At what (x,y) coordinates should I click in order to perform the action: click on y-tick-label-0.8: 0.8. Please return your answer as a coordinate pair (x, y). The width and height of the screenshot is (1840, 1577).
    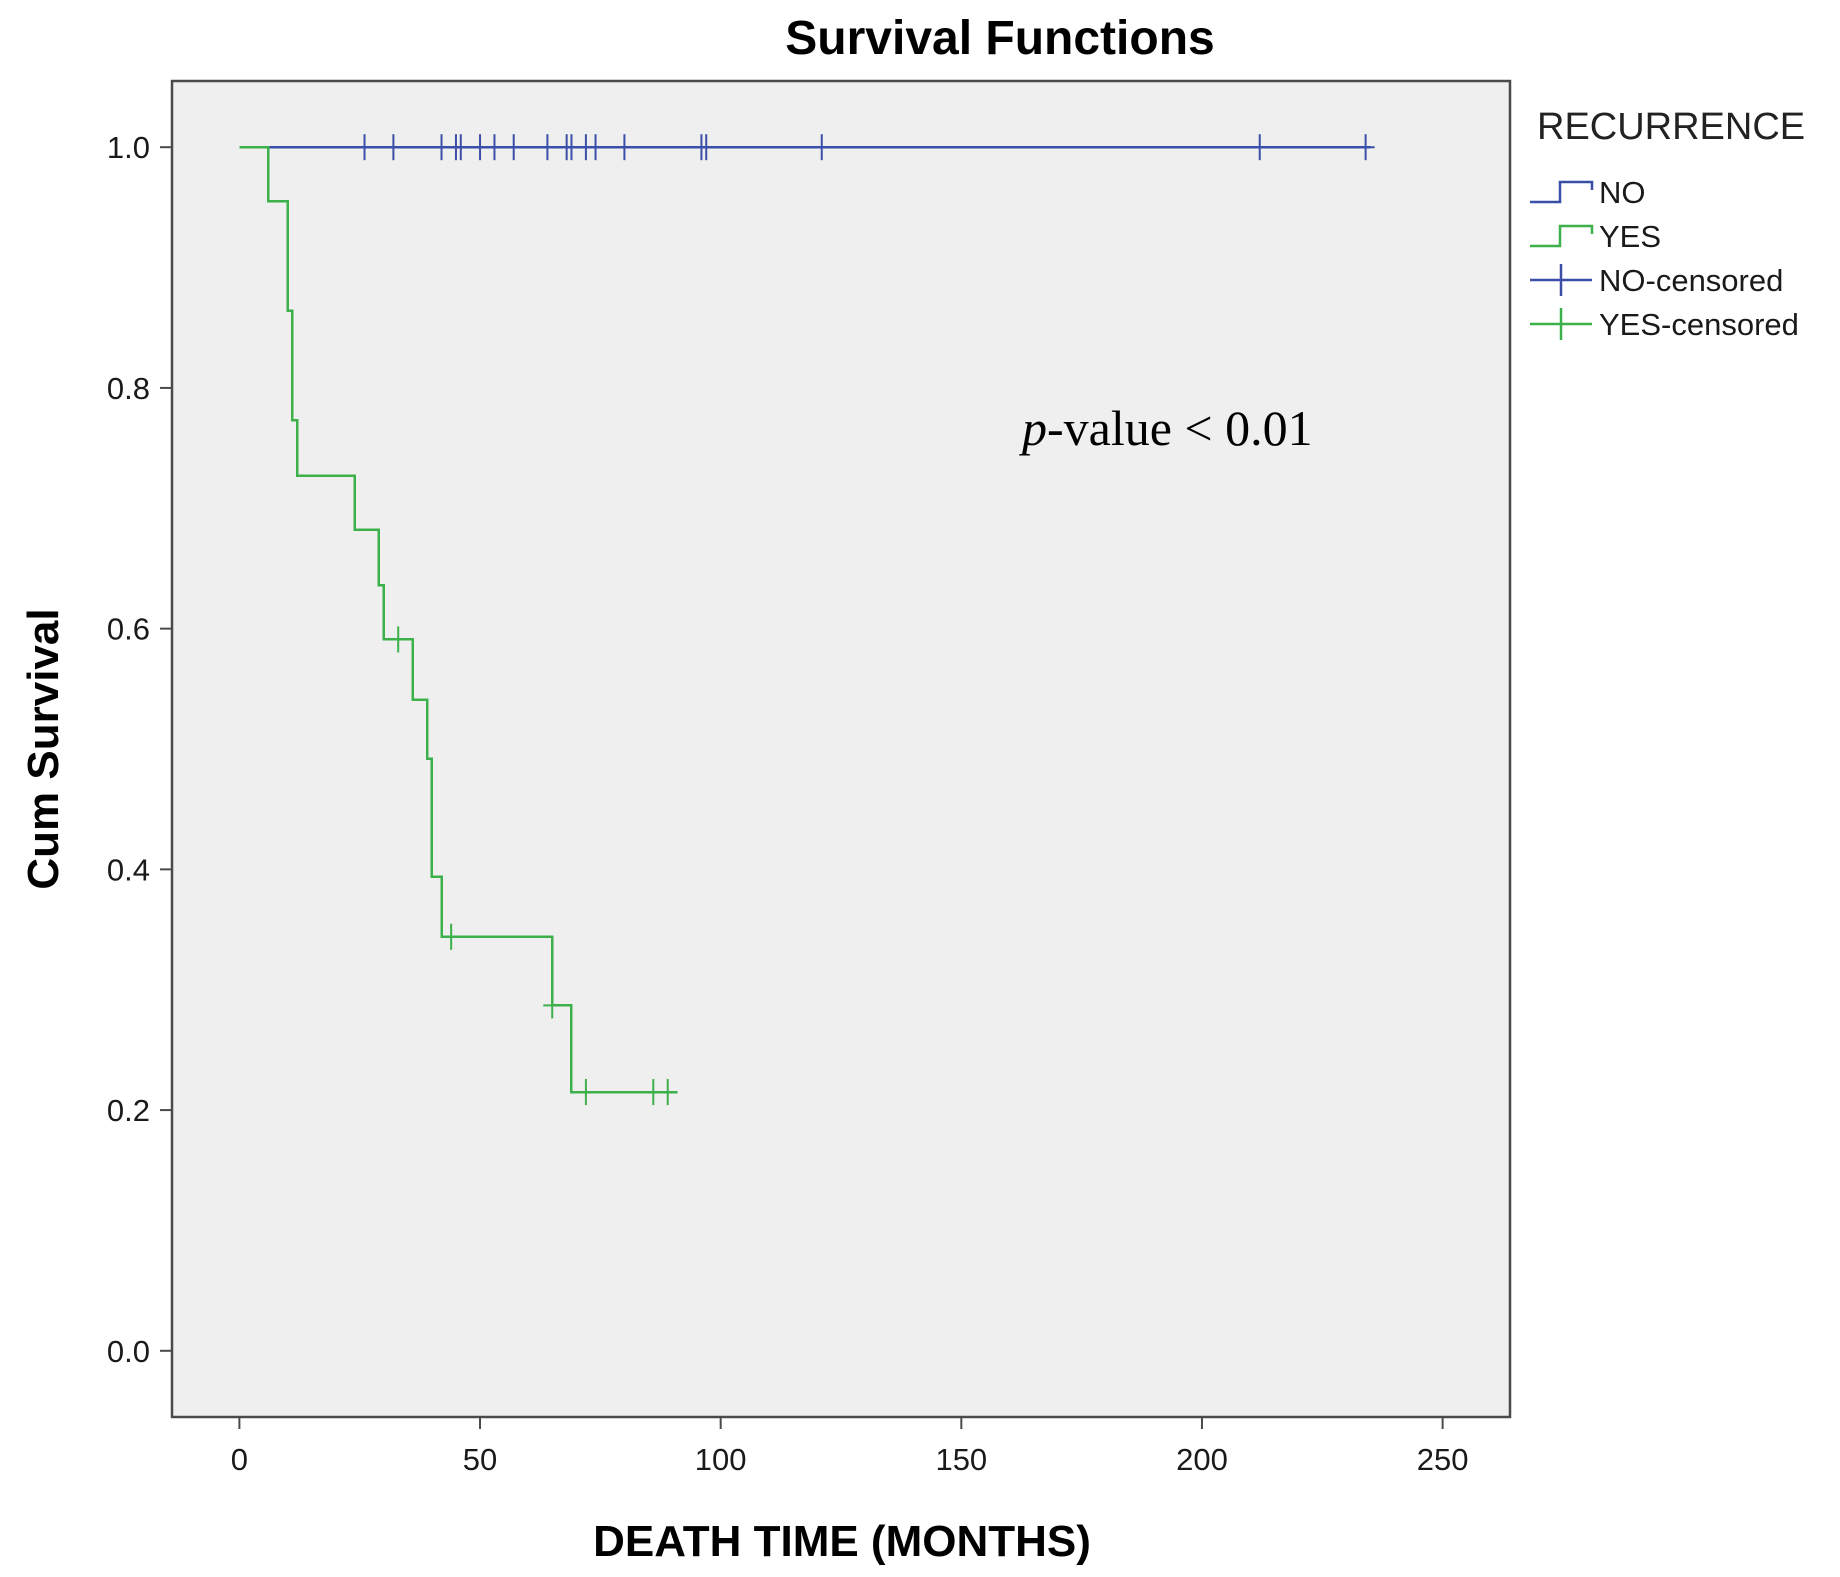
    Looking at the image, I should click on (128, 388).